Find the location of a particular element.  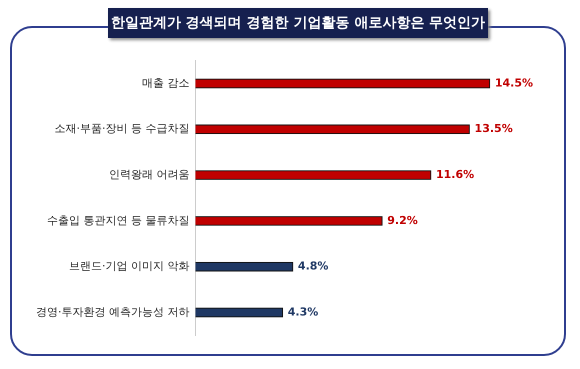

data-label: 4.3% is located at coordinates (303, 311).